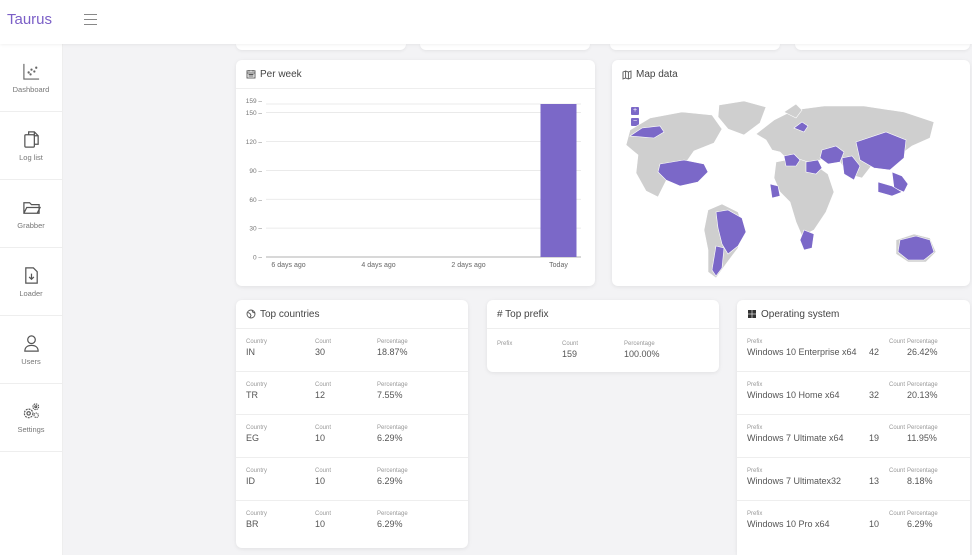 The image size is (972, 555). I want to click on sidebar-item-grabber: Grabber, so click(31, 214).